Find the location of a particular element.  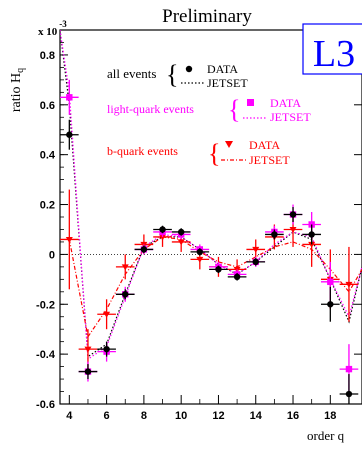

y-axis-multiplier: x 10-3 is located at coordinates (52, 28).